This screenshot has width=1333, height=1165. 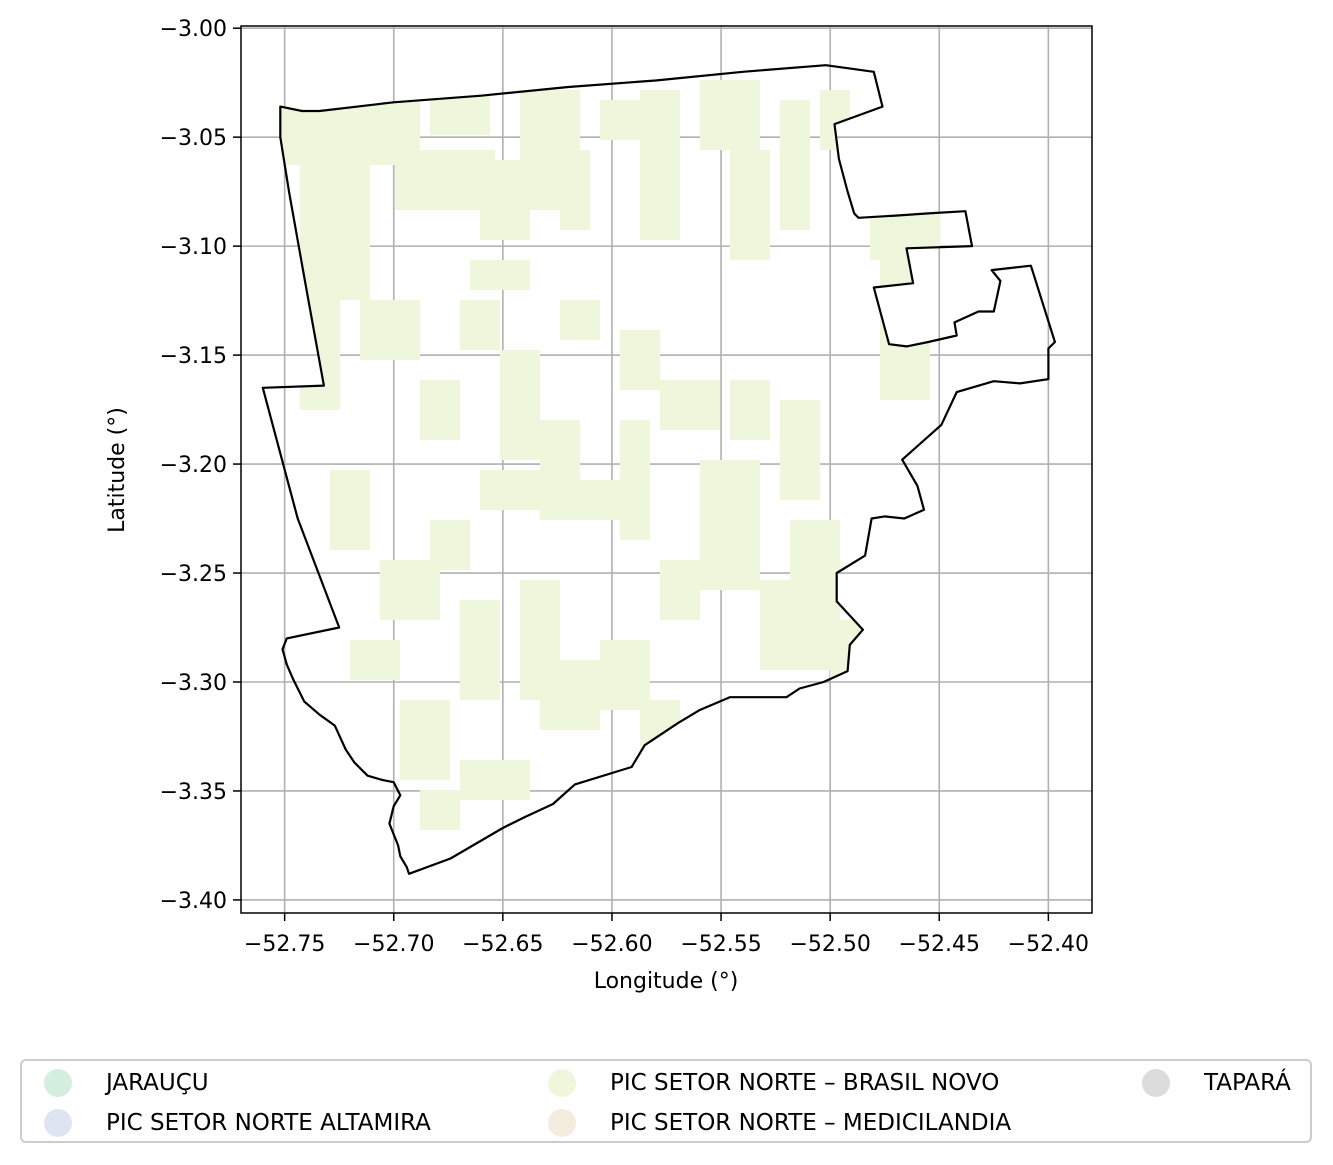 What do you see at coordinates (193, 574) in the screenshot?
I see `y-tick-label: −3.25` at bounding box center [193, 574].